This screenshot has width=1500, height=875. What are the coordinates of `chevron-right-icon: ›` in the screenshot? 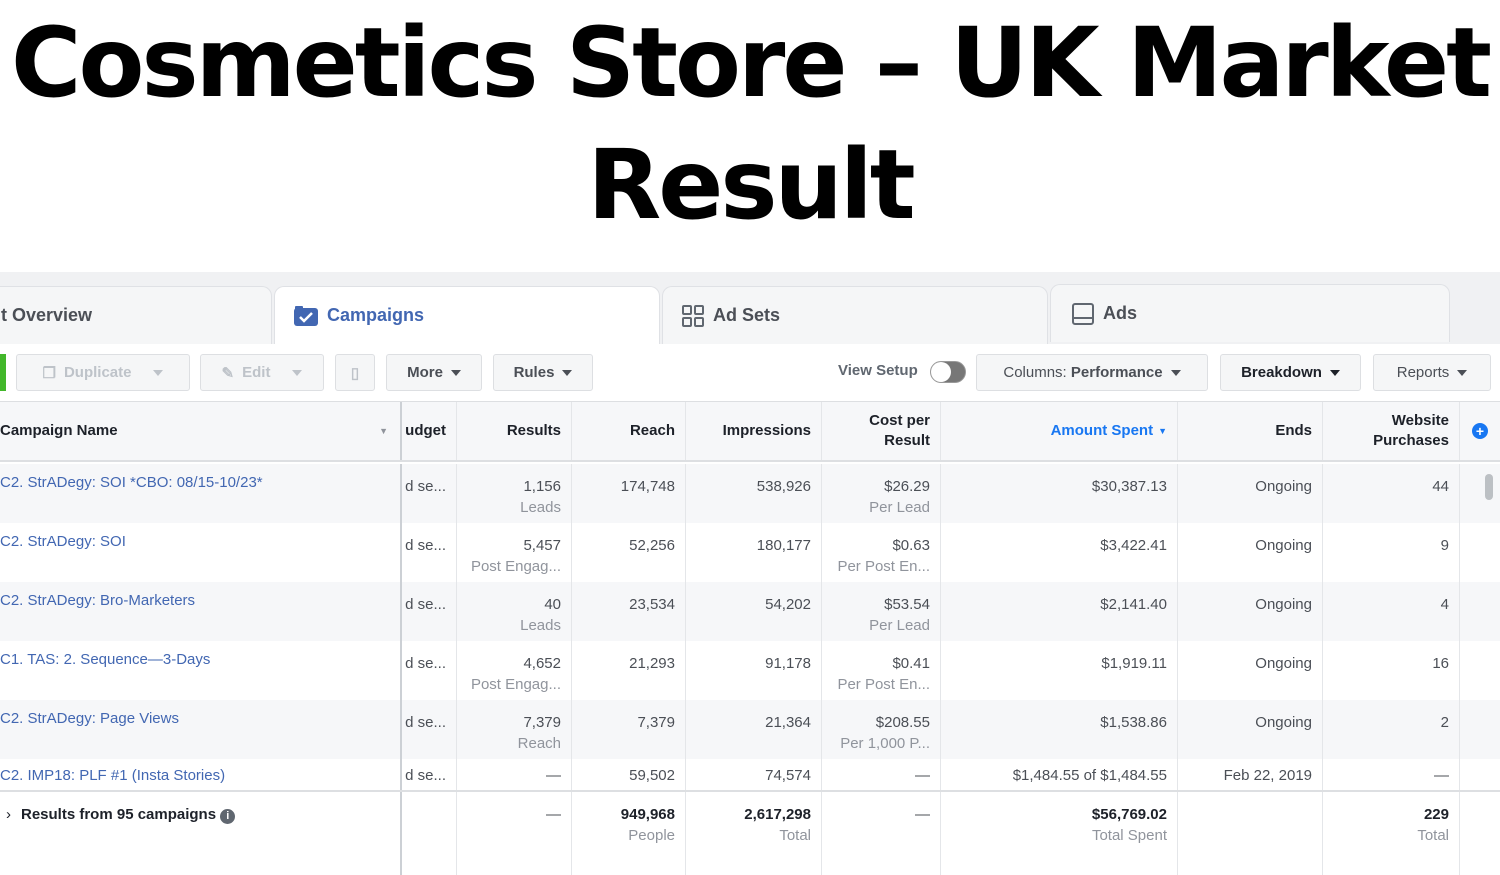 It's located at (8, 814).